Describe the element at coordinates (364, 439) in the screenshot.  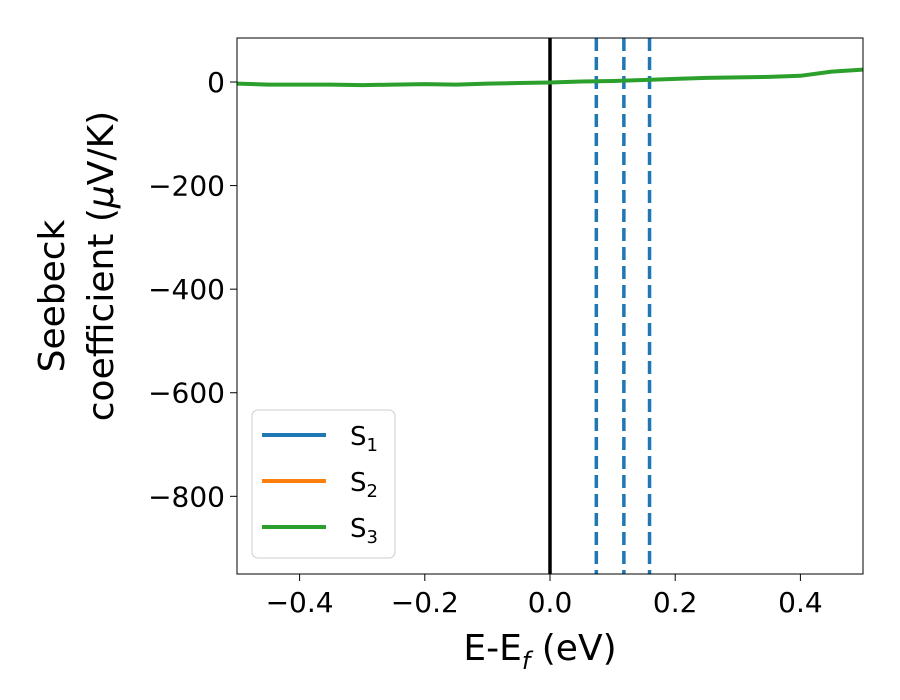
I see `legend-label-S1: S1` at that location.